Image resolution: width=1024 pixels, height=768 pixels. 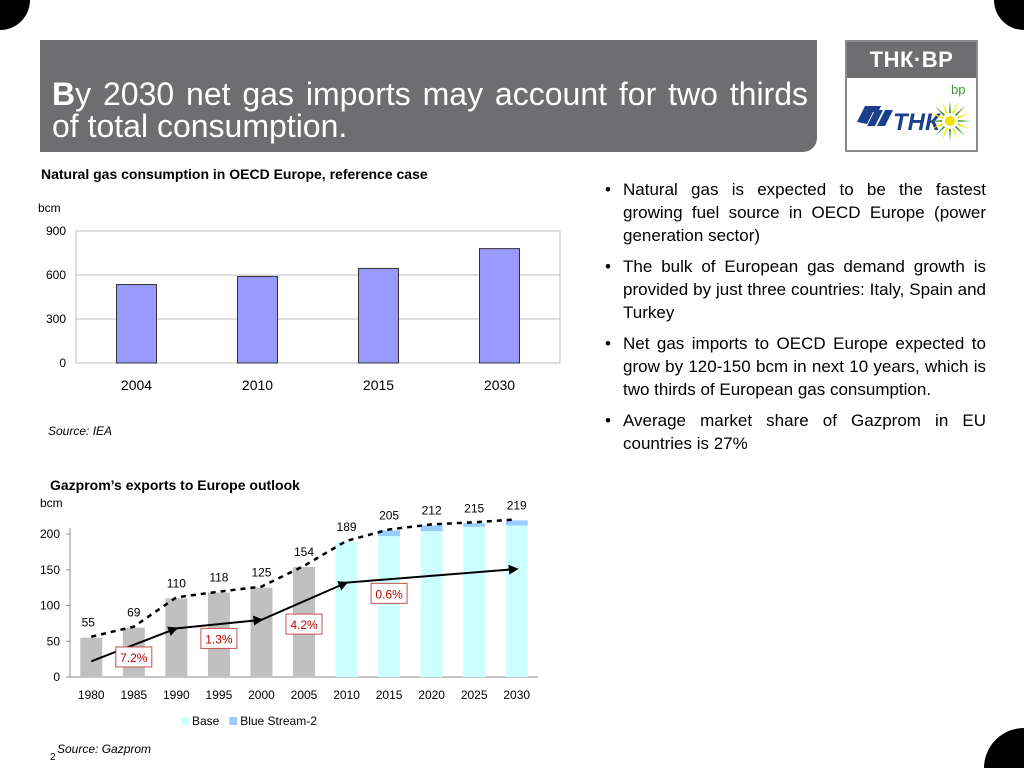 I want to click on growth-rate-label: 1.3%, so click(x=219, y=639).